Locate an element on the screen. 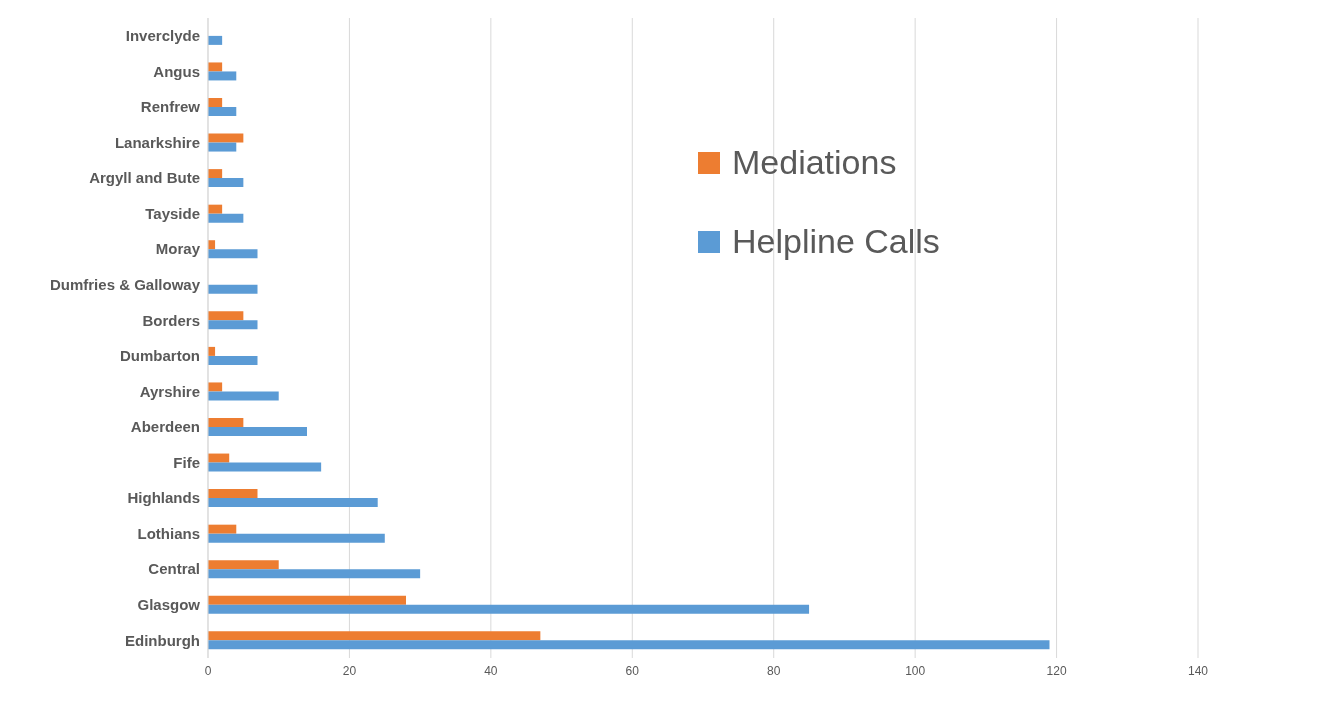 The width and height of the screenshot is (1317, 722). y-tick-label: Lothians is located at coordinates (168, 533).